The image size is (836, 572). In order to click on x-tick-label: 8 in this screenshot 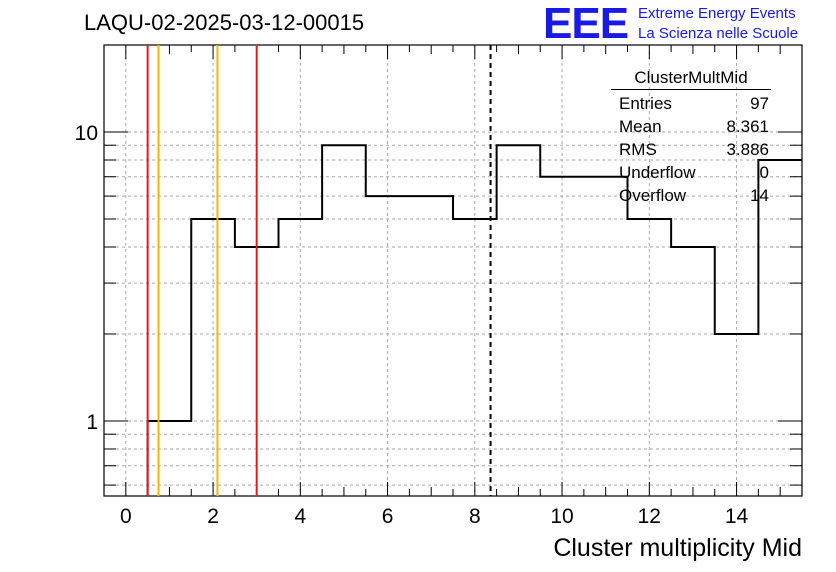, I will do `click(475, 516)`.